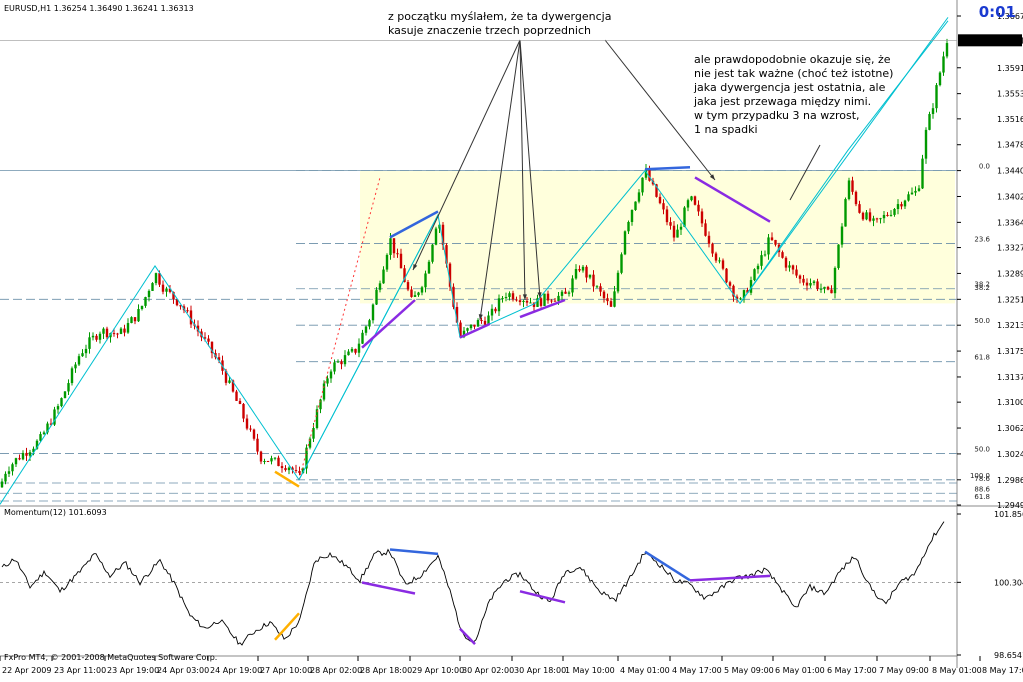 The height and width of the screenshot is (682, 1023). I want to click on time-tick-label: 8 May 01:00, so click(957, 670).